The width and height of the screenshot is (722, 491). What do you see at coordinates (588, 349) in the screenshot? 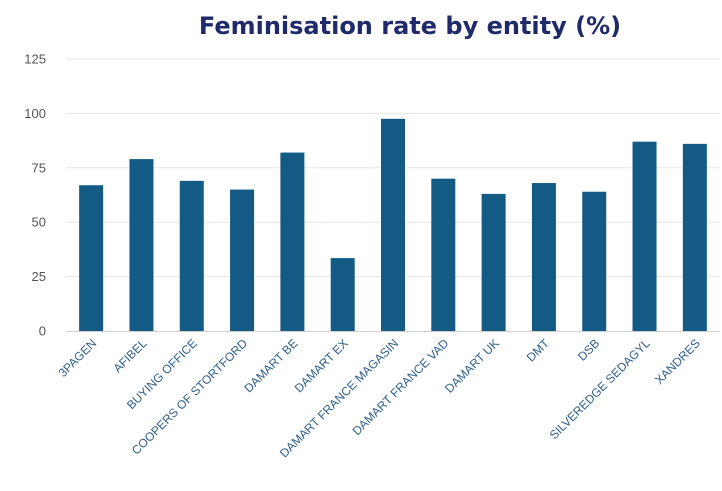
I see `x-tick-label: DSB` at bounding box center [588, 349].